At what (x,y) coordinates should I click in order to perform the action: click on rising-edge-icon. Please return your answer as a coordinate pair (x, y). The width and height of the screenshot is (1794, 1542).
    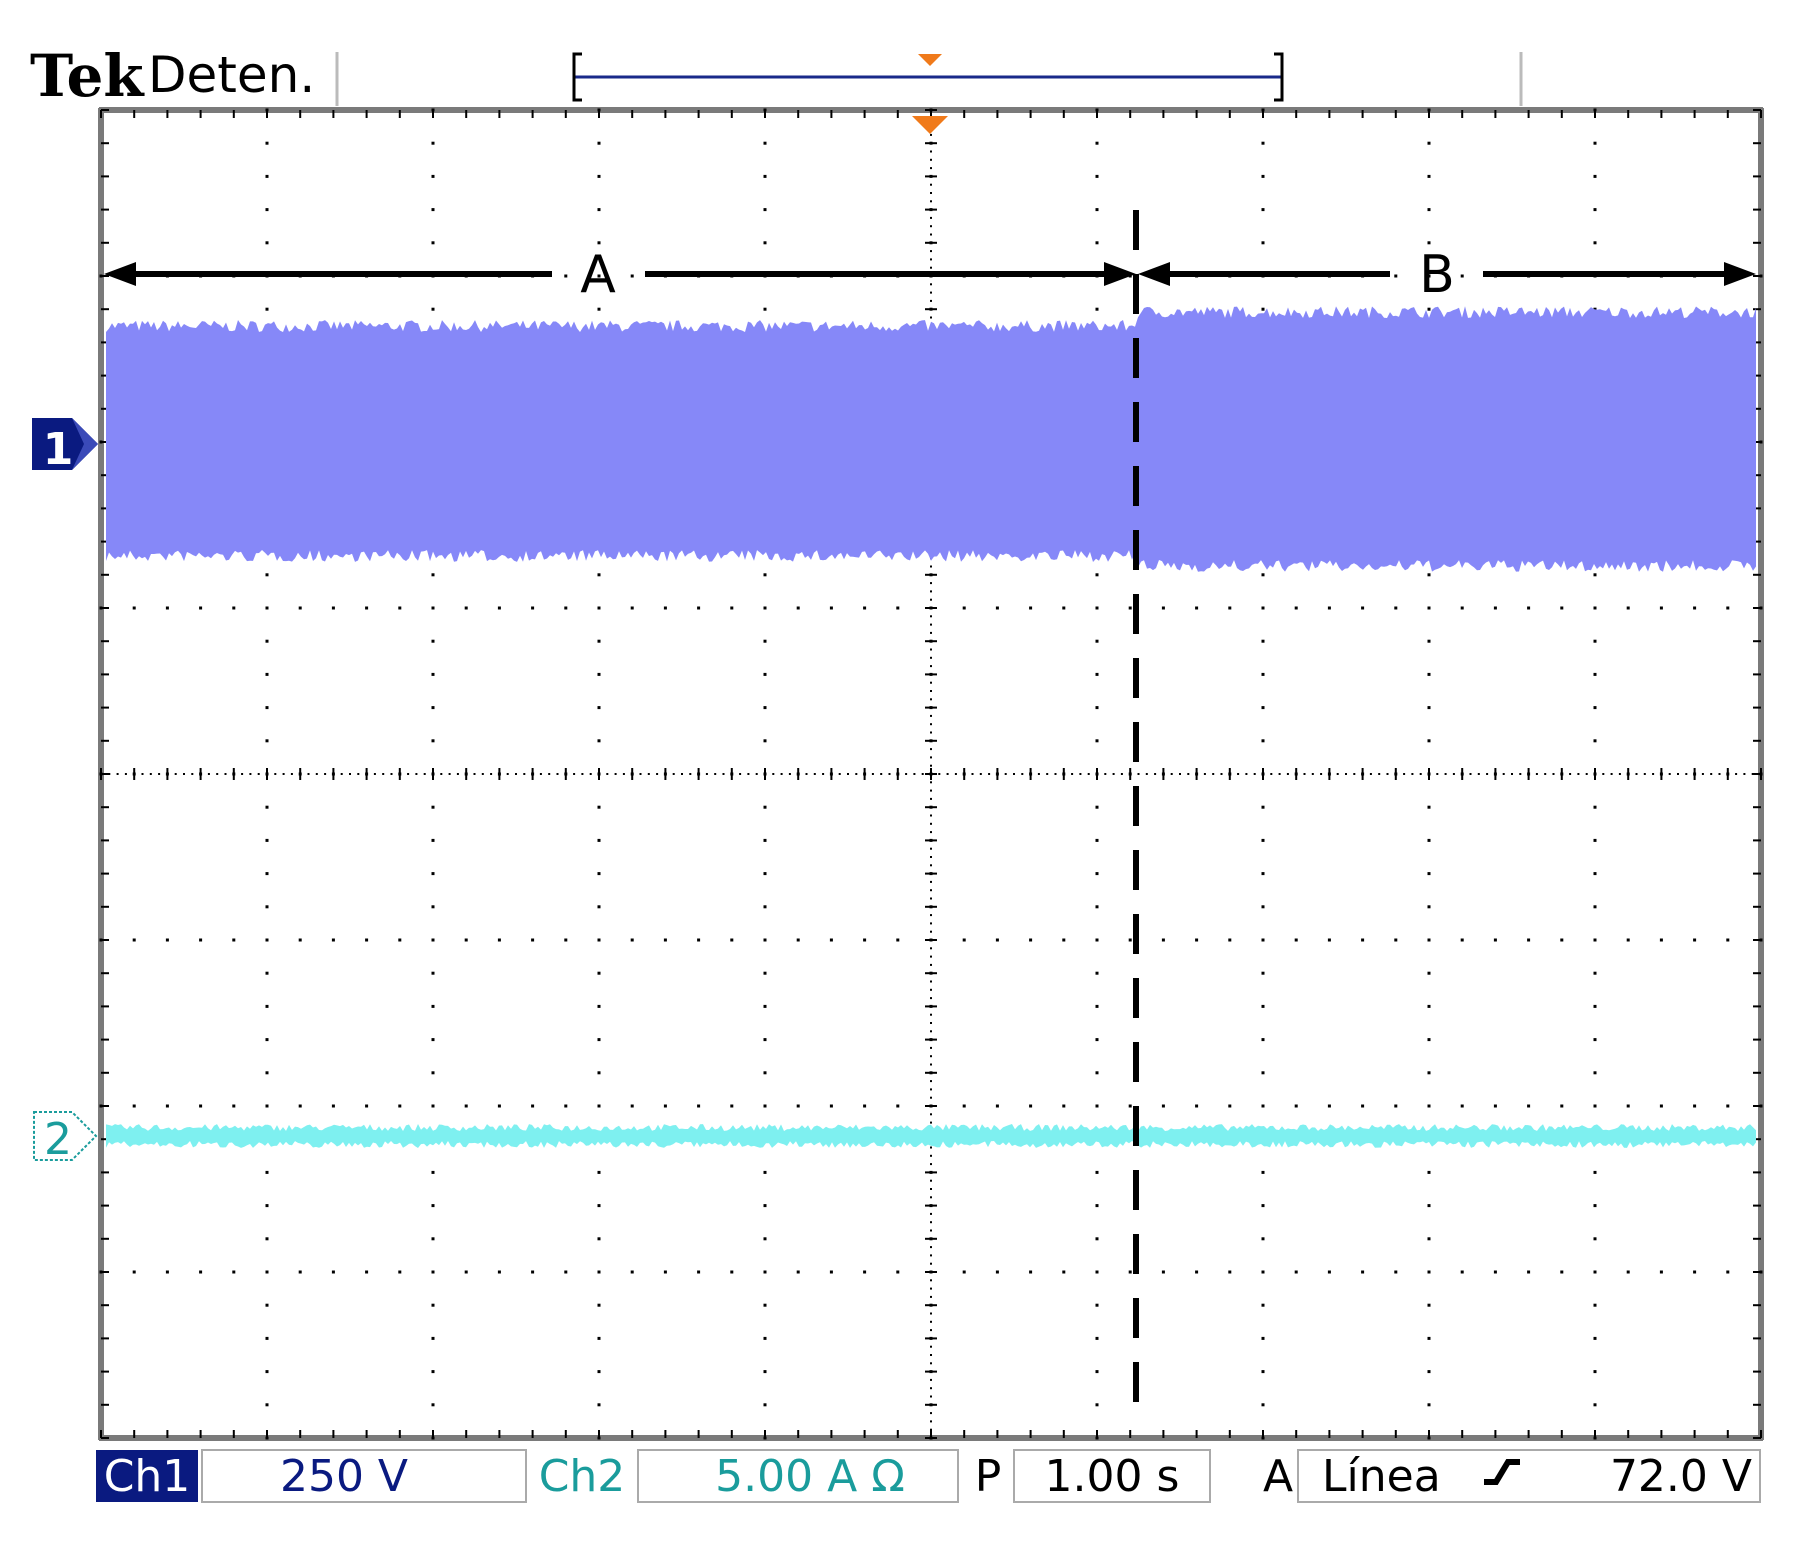
    Looking at the image, I should click on (1502, 1472).